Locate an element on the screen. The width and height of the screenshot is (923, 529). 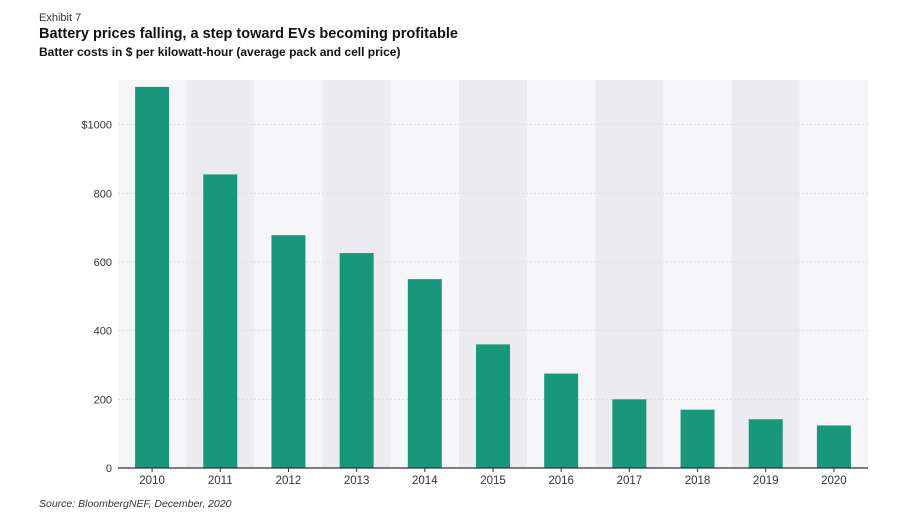
y-tick-label: 200 is located at coordinates (103, 400).